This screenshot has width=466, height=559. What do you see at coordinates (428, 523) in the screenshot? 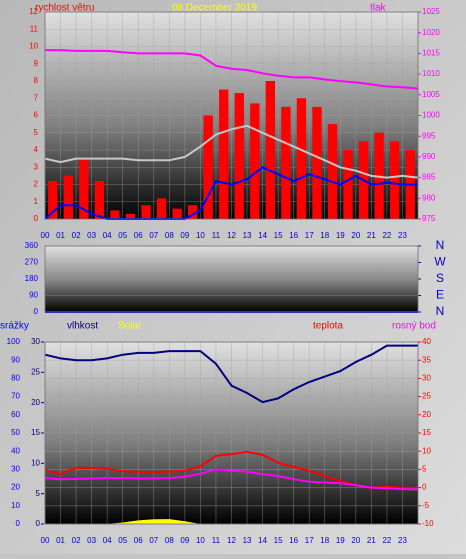
I see `y2-tick-label: -10` at bounding box center [428, 523].